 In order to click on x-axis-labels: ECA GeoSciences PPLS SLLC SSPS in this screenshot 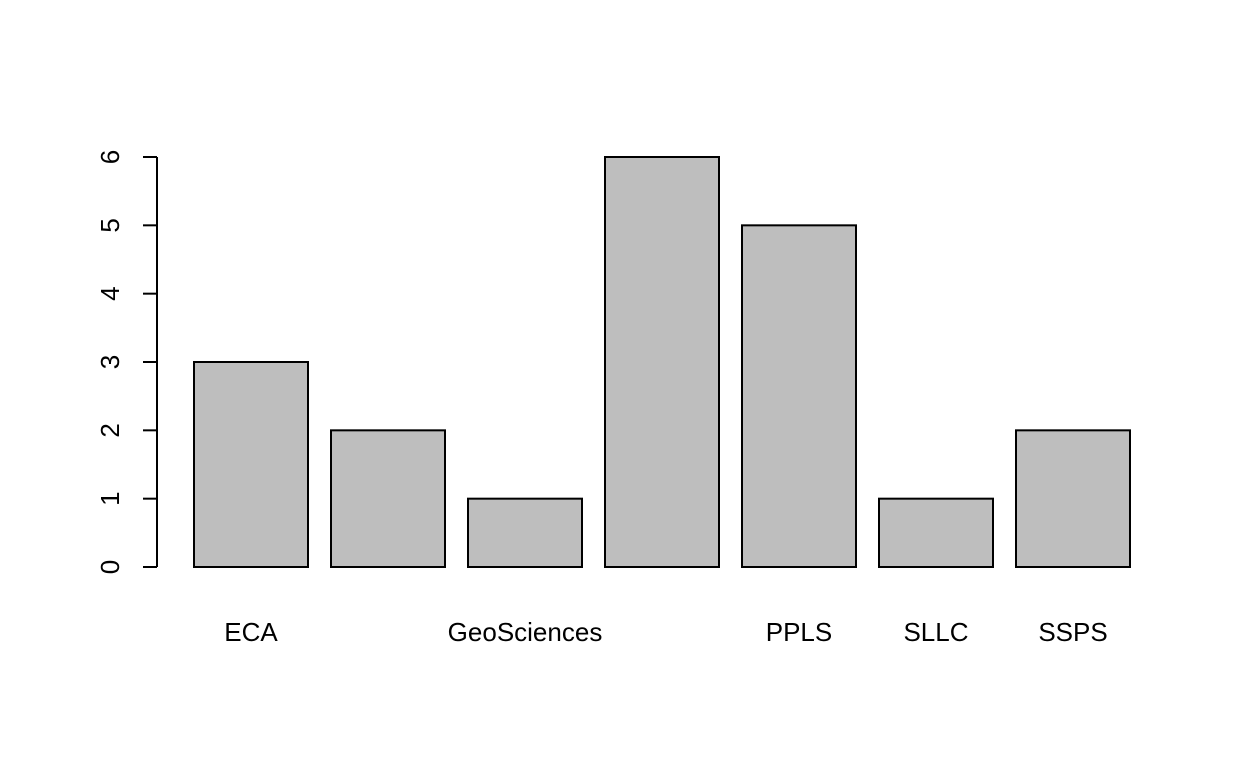, I will do `click(665, 632)`.